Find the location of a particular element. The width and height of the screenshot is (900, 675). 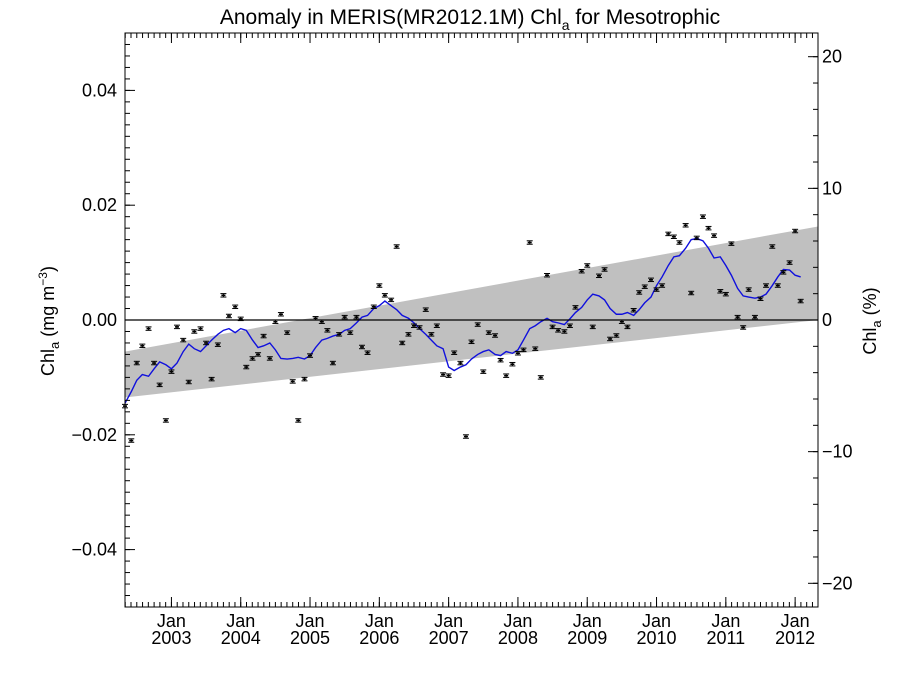

x-tick-year-label: 2008 is located at coordinates (518, 638).